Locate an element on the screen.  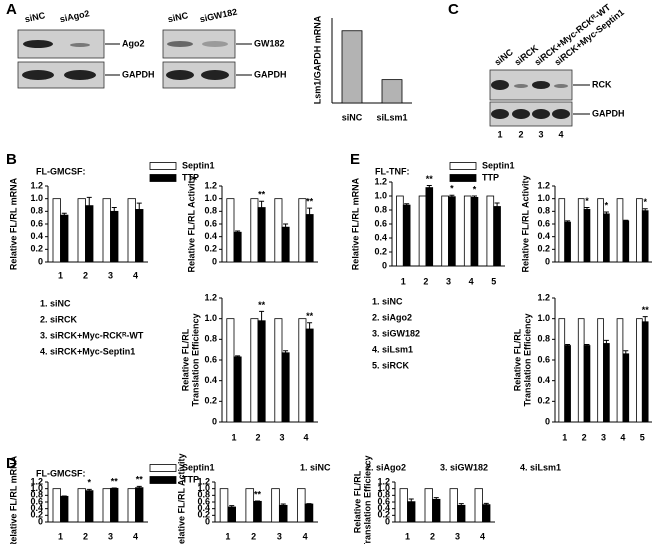
legend-swatch is located at coordinates (163, 178).